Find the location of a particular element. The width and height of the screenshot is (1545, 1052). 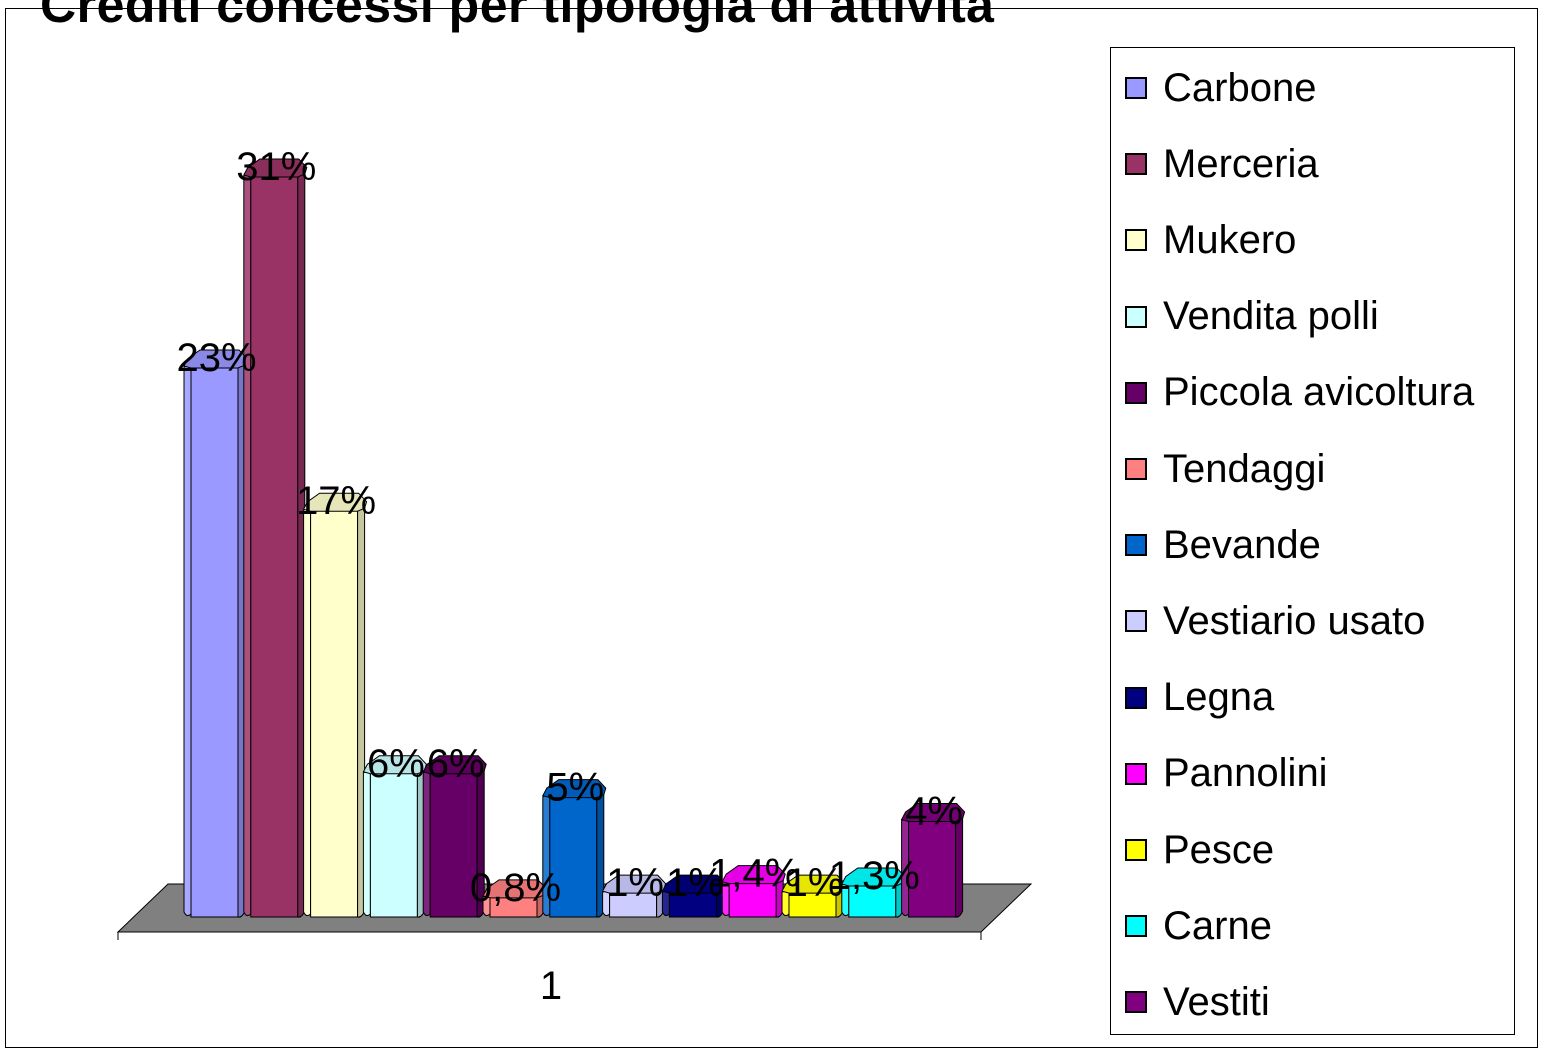

data-label-1: 23% is located at coordinates (216, 358).